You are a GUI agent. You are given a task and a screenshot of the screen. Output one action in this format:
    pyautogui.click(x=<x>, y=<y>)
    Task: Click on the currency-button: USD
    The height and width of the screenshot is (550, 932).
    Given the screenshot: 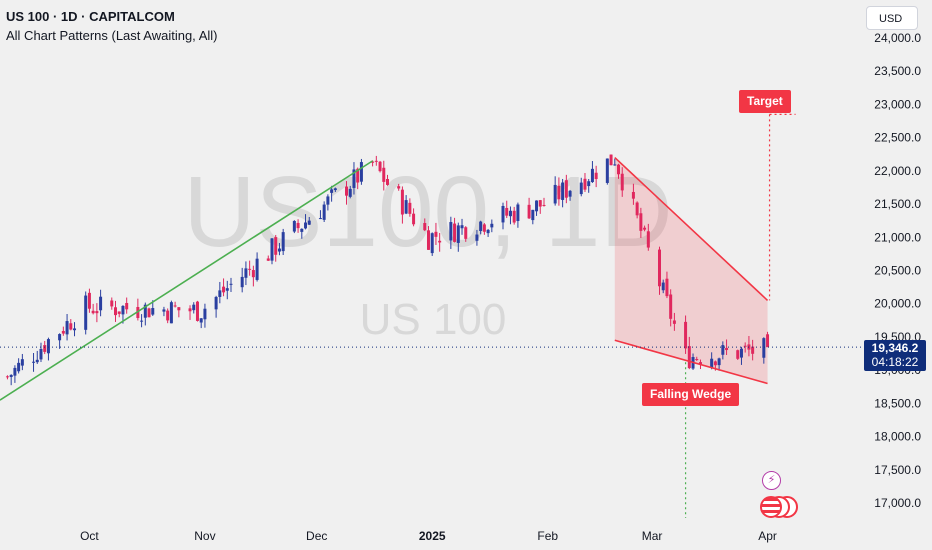 What is the action you would take?
    pyautogui.click(x=892, y=18)
    